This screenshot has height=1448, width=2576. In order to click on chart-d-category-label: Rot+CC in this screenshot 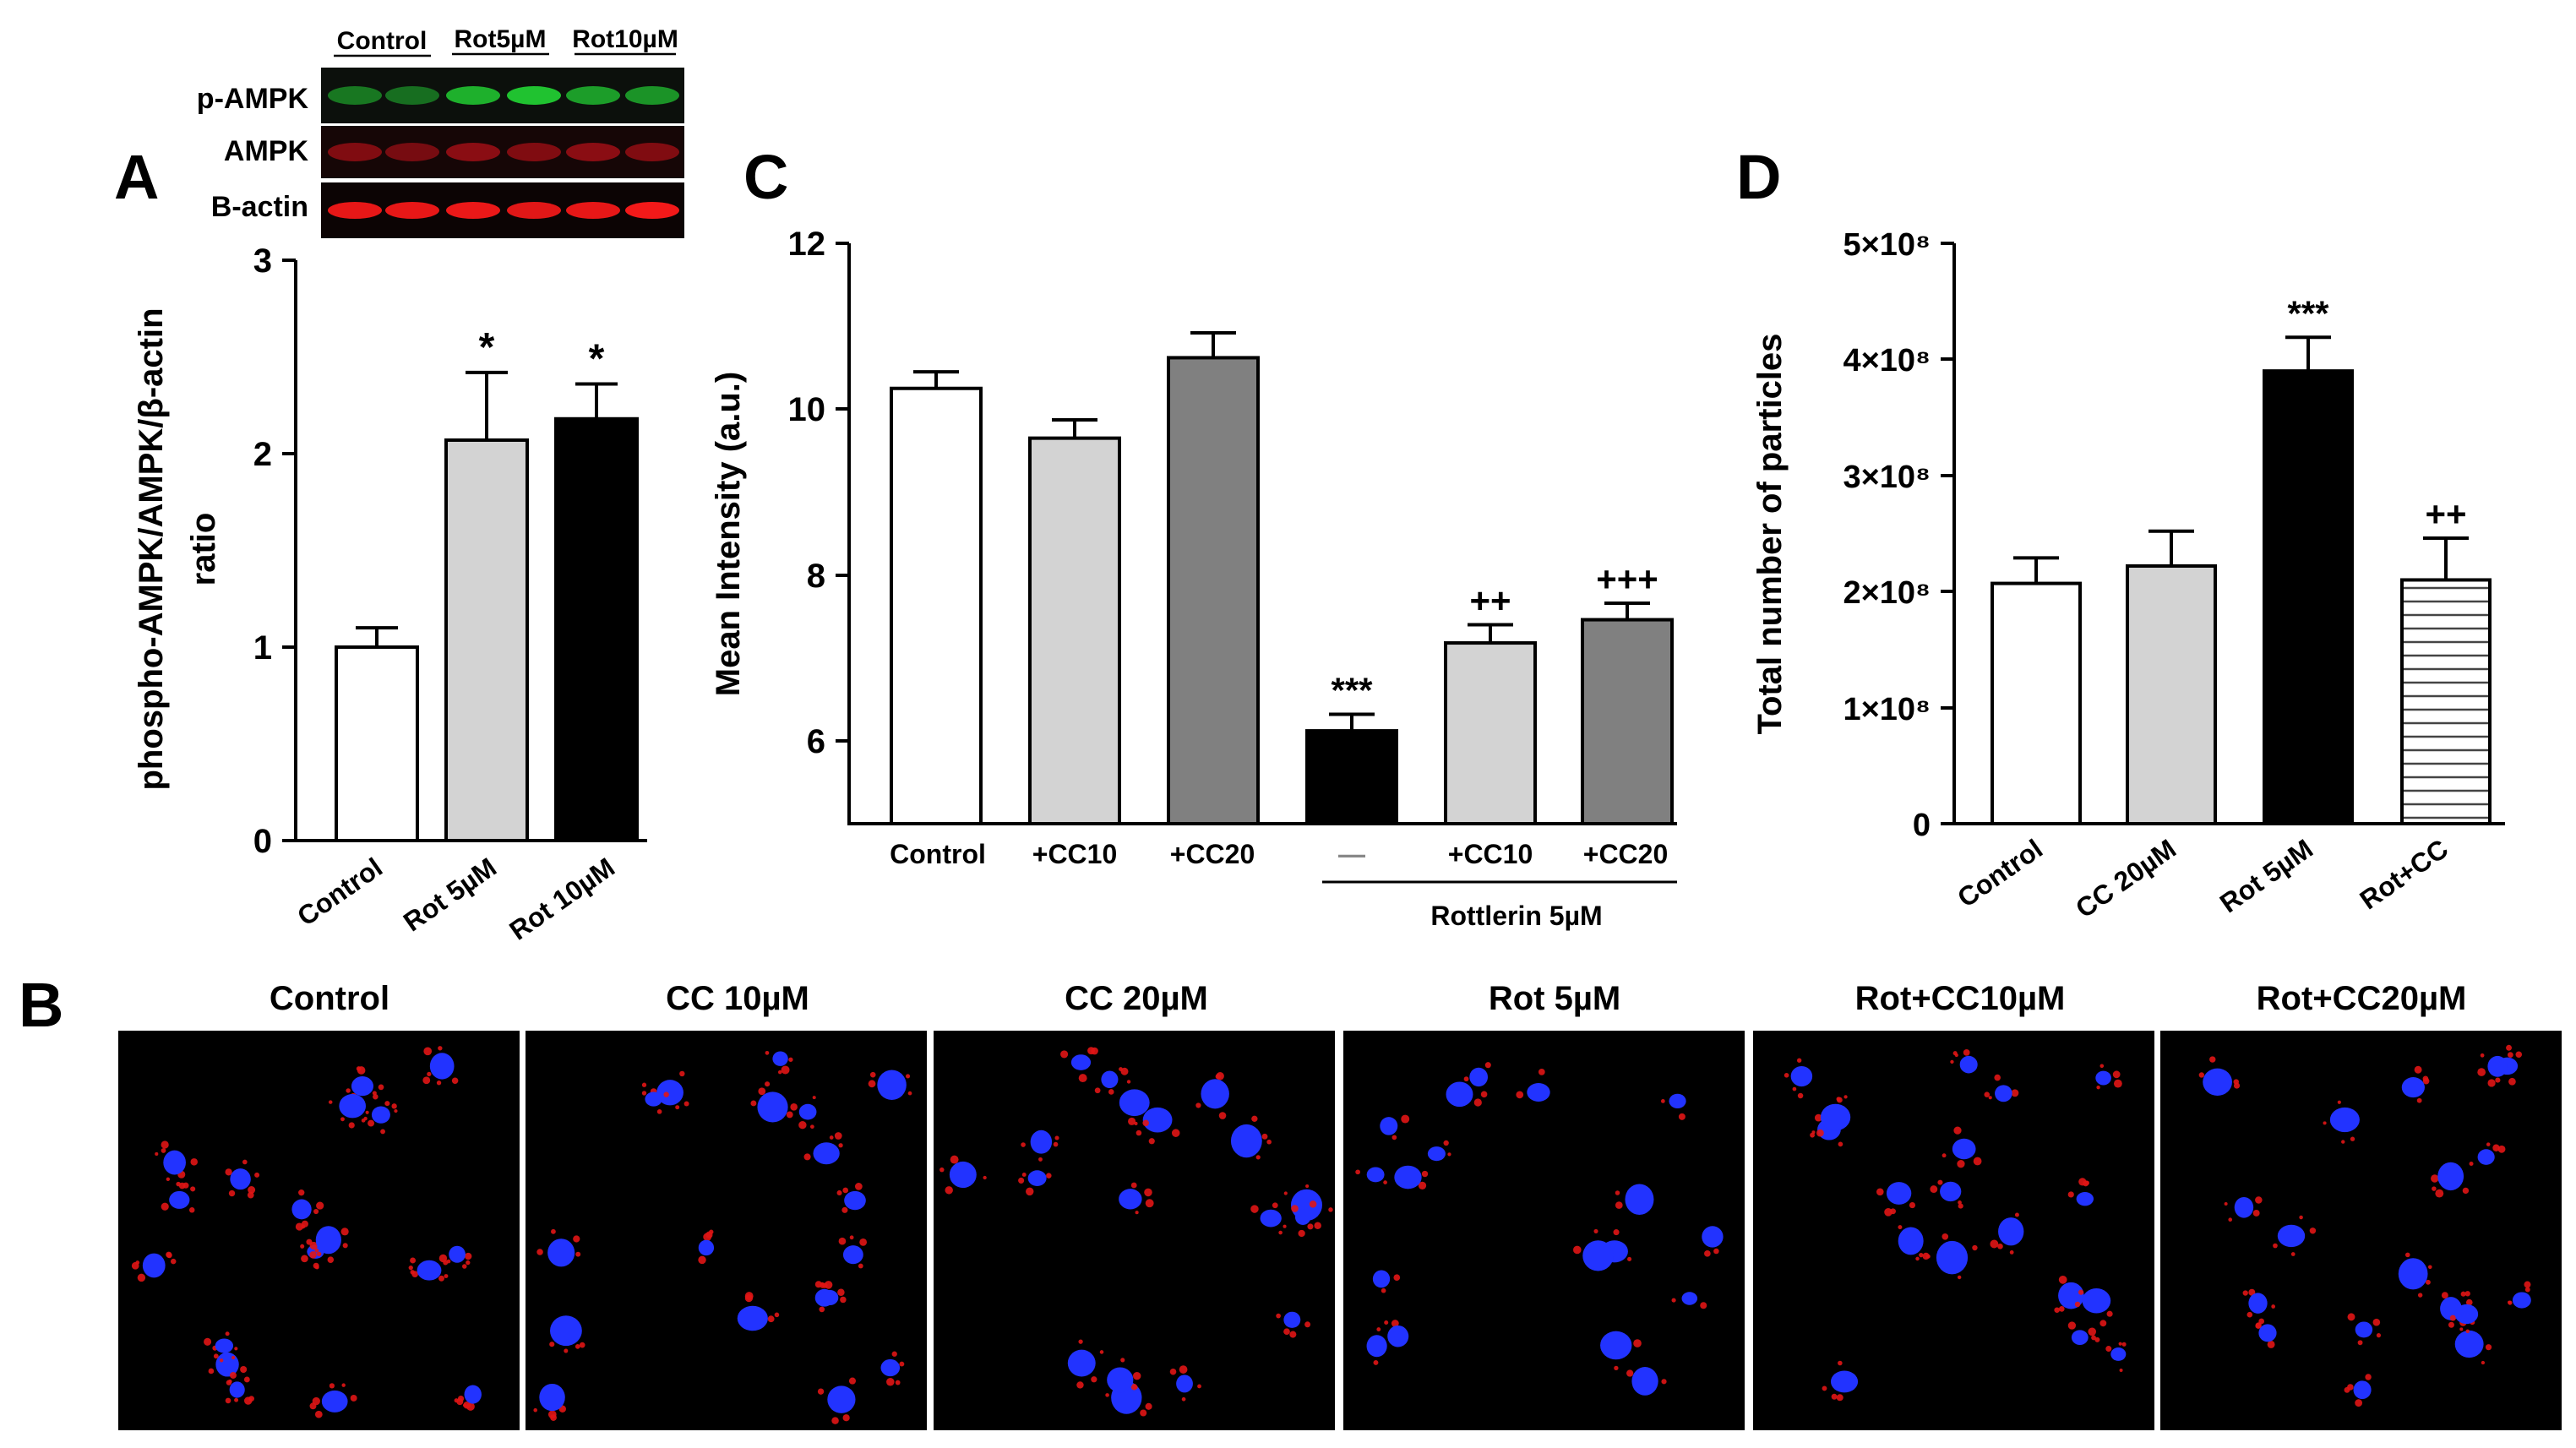, I will do `click(2404, 874)`.